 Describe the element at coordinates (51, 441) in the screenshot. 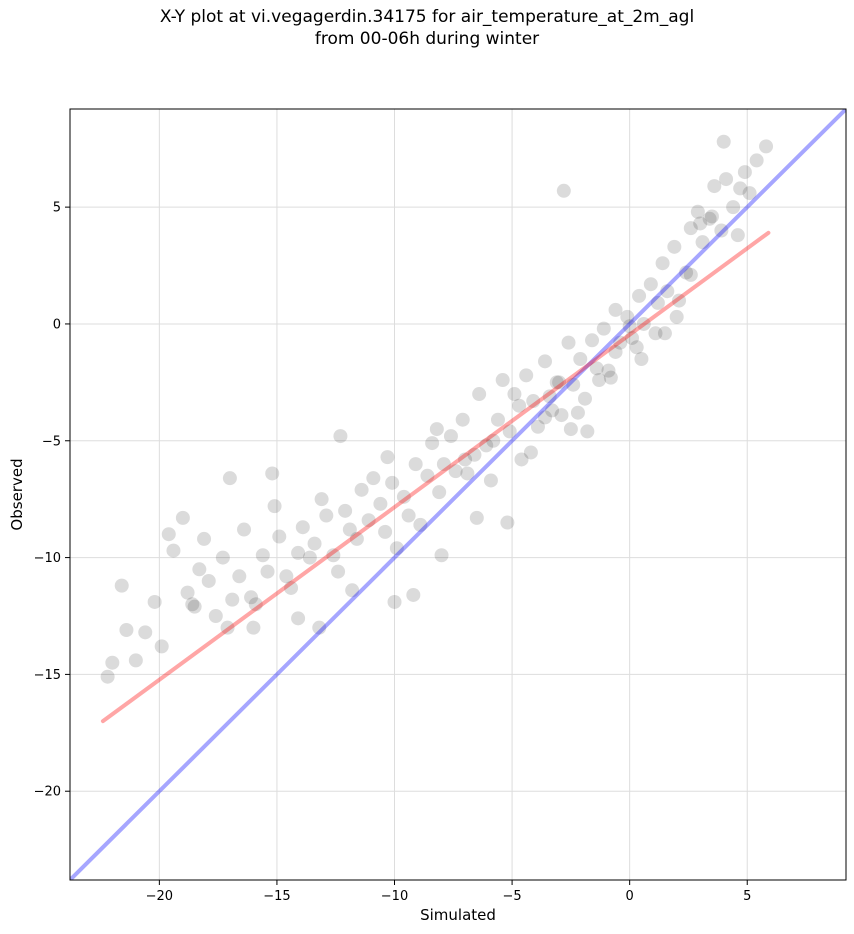

I see `y-tick-label: −5` at that location.